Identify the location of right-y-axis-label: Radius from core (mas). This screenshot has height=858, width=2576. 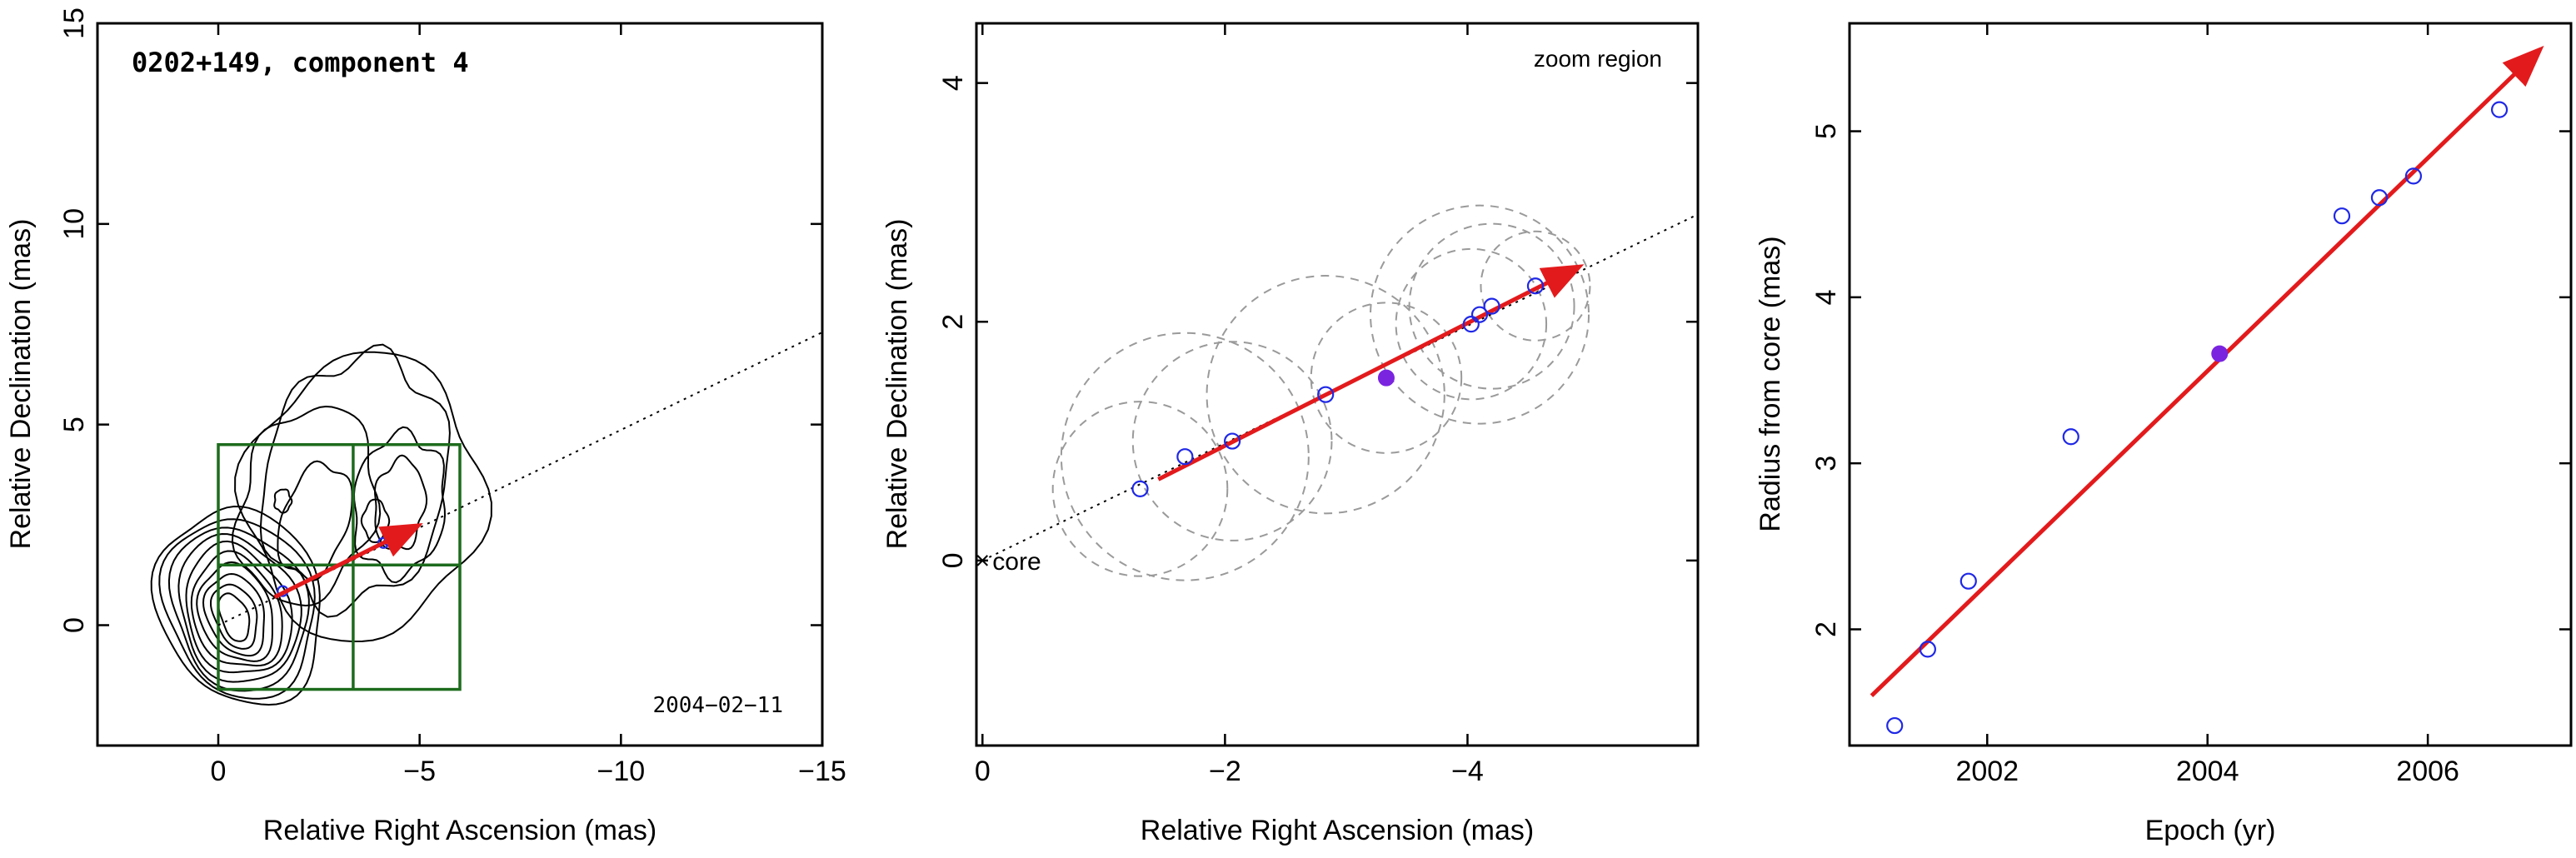
(1770, 384).